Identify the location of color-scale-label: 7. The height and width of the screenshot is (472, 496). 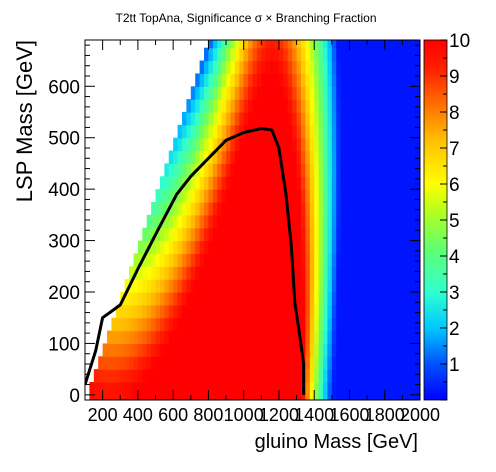
(454, 149).